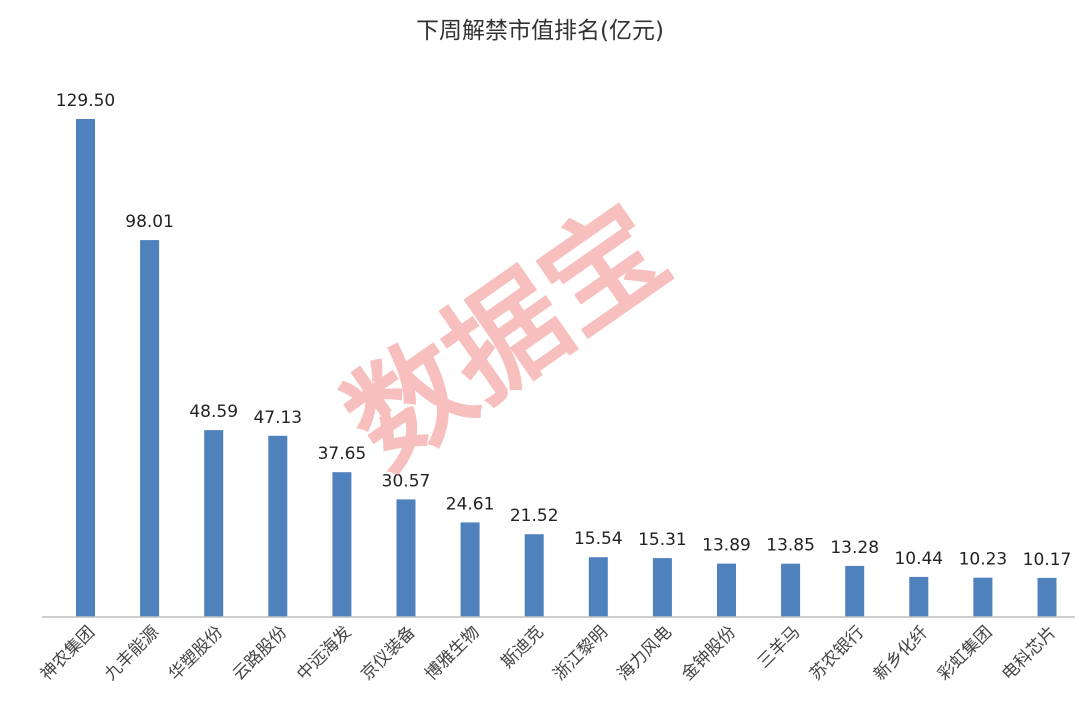  I want to click on category-label: 云路股份, so click(260, 653).